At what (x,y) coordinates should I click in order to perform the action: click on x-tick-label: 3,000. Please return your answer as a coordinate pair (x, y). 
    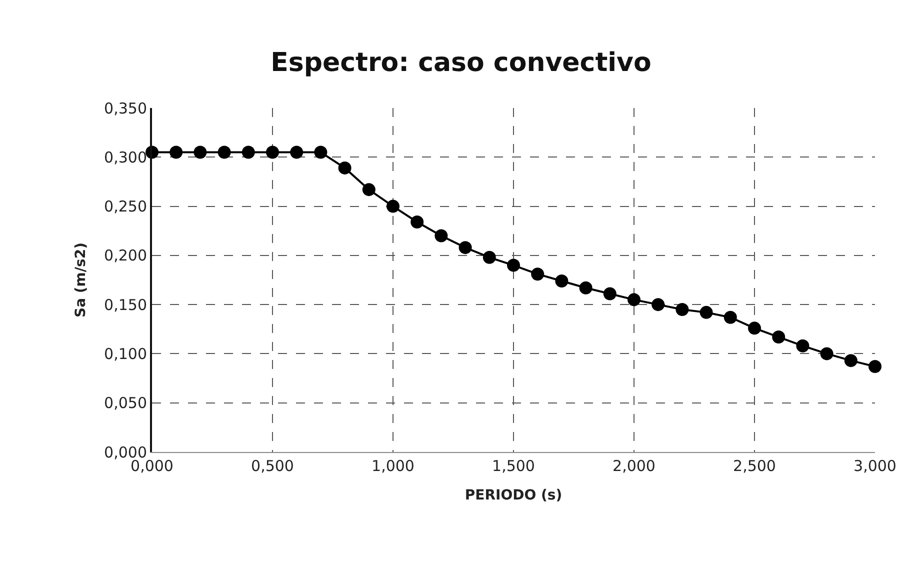
    Looking at the image, I should click on (875, 466).